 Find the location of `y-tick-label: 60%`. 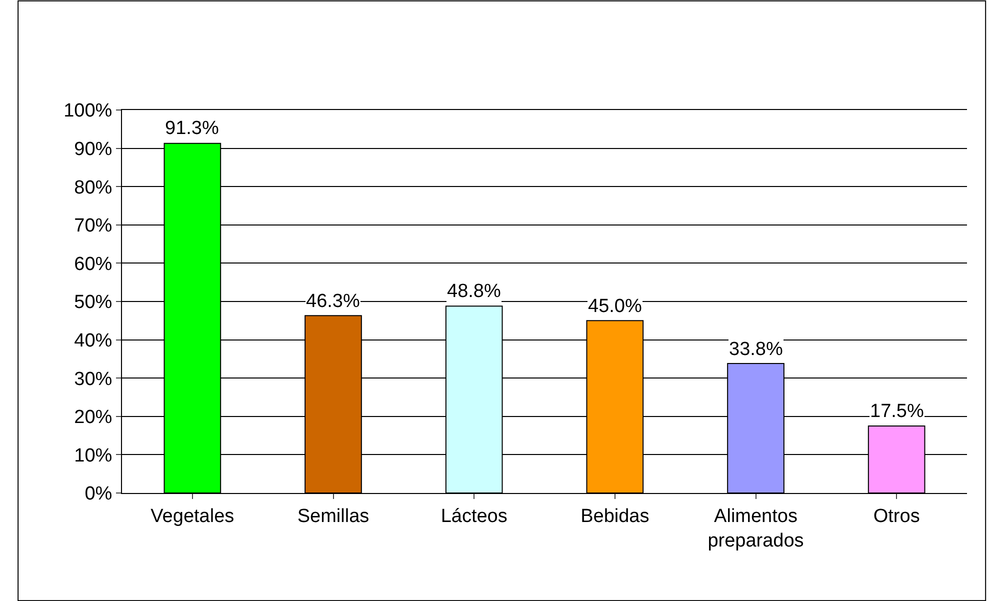

y-tick-label: 60% is located at coordinates (93, 264).